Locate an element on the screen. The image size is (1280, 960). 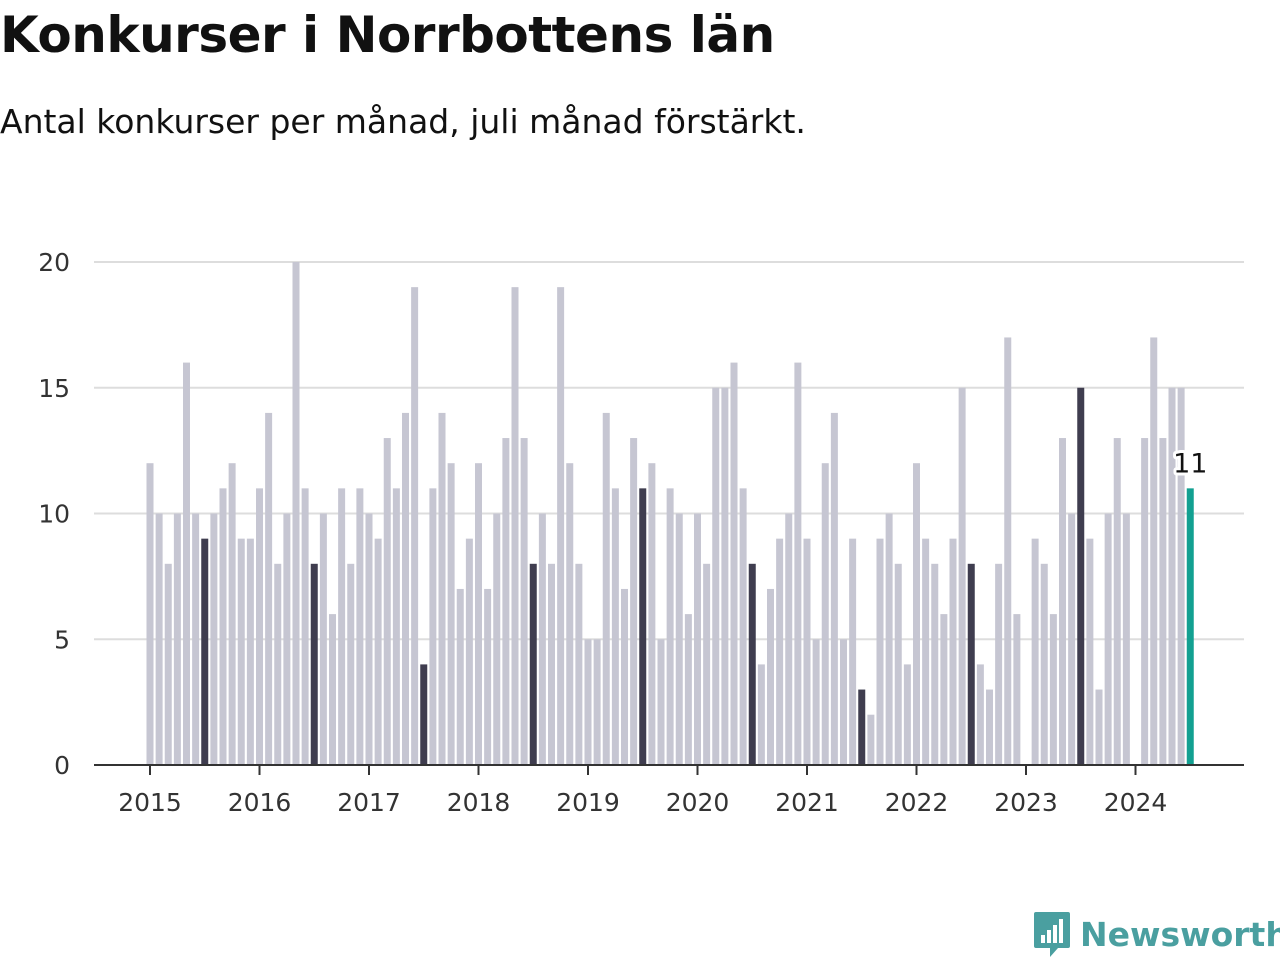
newsworthy-logo: Newsworthy is located at coordinates (1156, 934).